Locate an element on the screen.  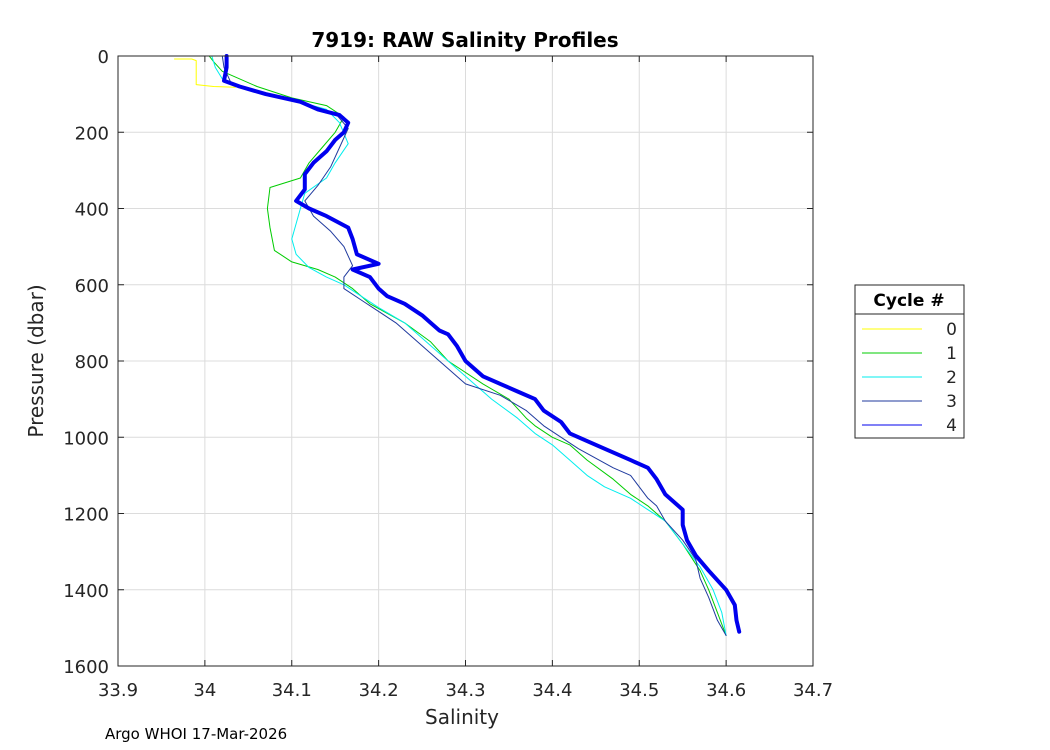
y-tick-label: 0 is located at coordinates (103, 57).